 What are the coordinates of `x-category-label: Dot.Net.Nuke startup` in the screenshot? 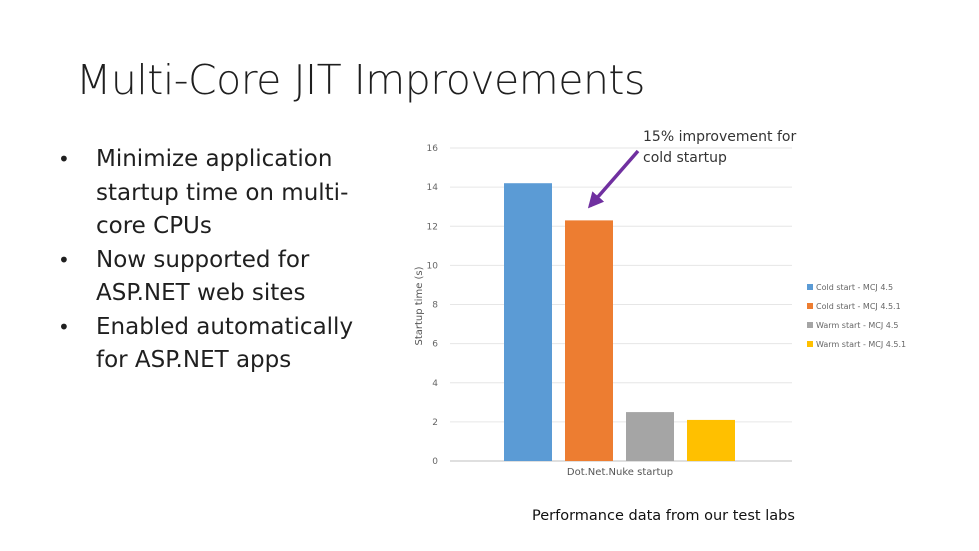 It's located at (620, 472).